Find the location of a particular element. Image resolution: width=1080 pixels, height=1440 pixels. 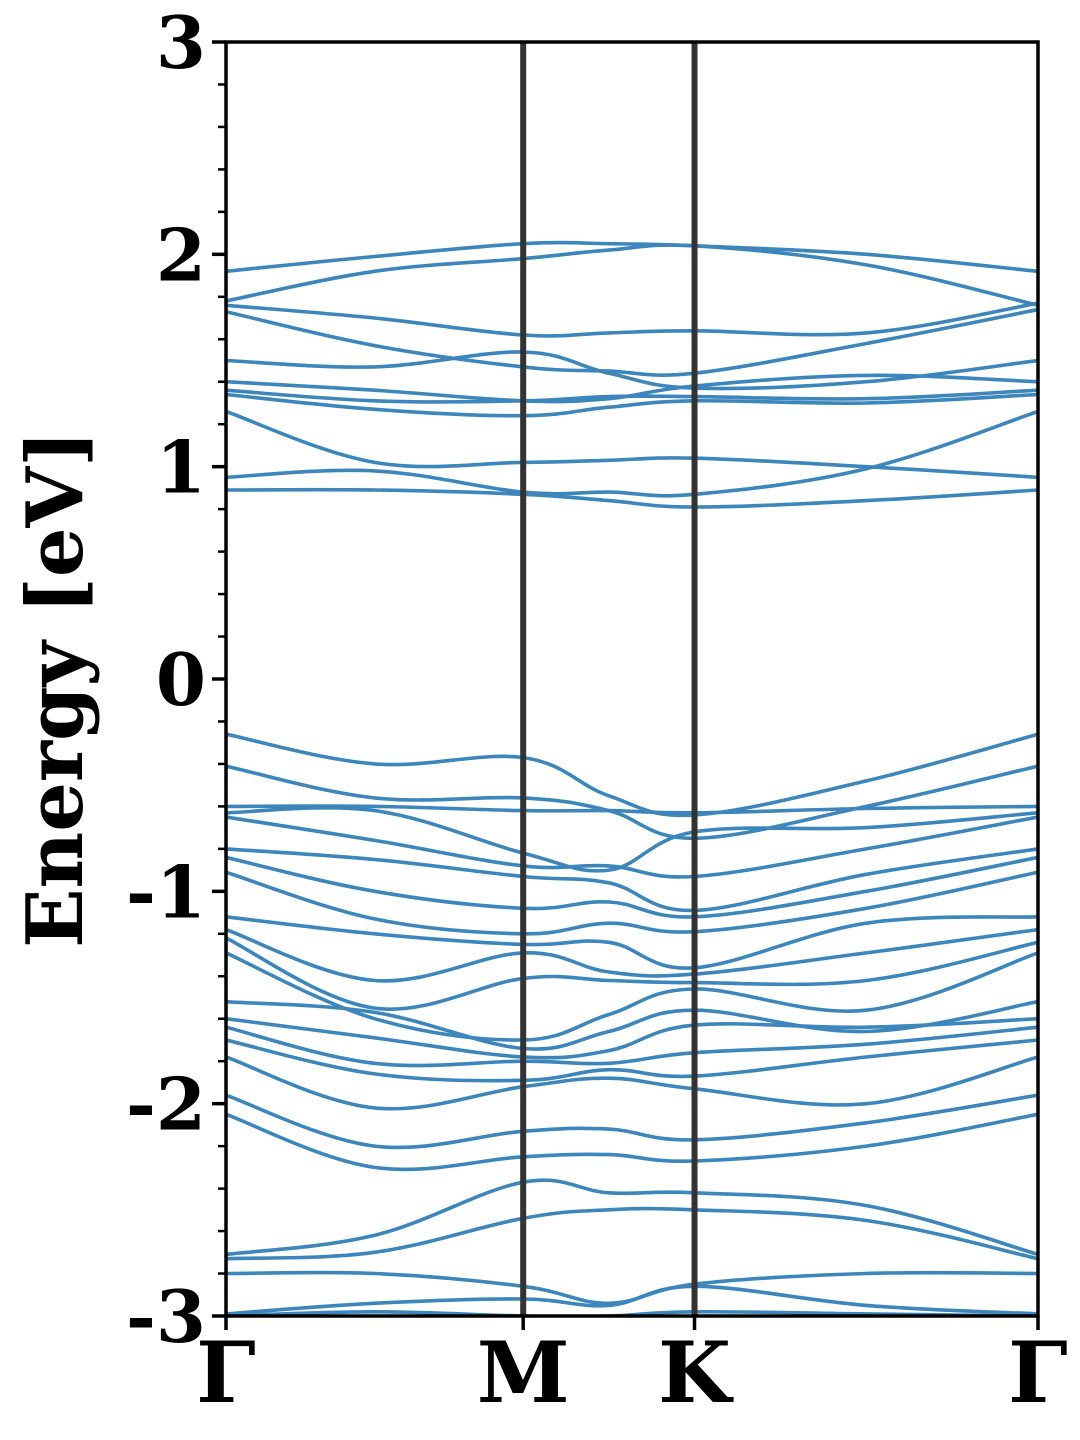

y-tick-label: 1 is located at coordinates (181, 467).